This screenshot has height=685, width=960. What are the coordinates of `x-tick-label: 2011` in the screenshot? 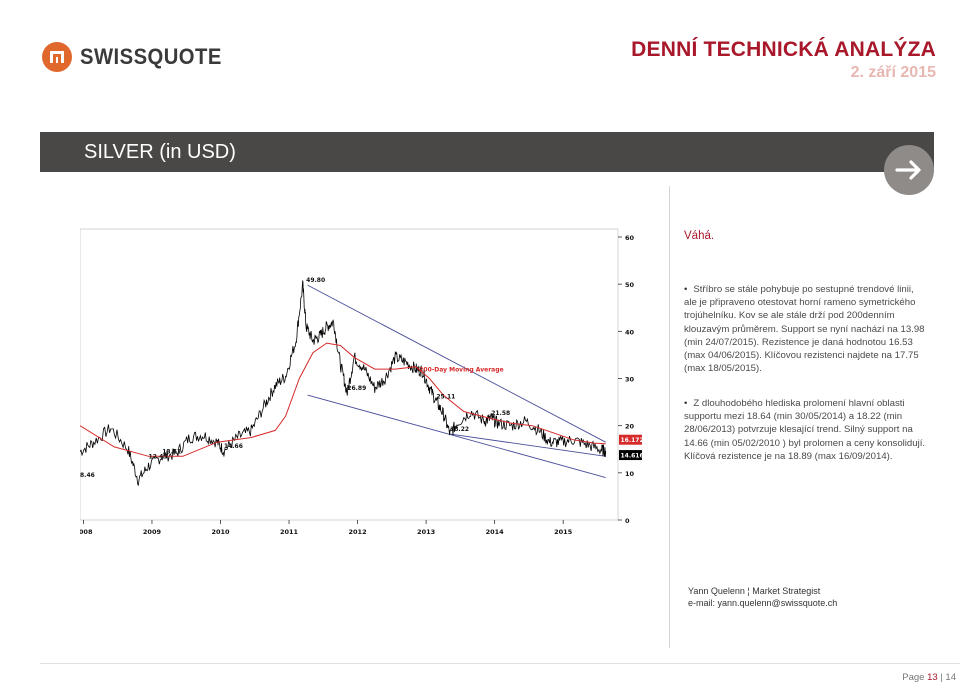 It's located at (289, 532).